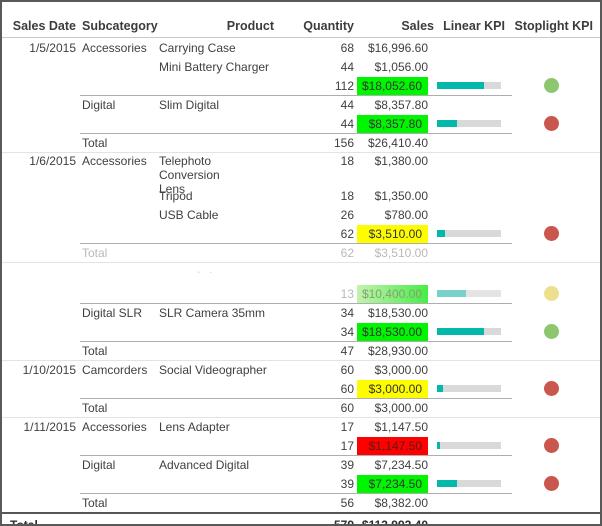 Image resolution: width=602 pixels, height=526 pixels. I want to click on cell-sales: $18,052.60, so click(394, 85).